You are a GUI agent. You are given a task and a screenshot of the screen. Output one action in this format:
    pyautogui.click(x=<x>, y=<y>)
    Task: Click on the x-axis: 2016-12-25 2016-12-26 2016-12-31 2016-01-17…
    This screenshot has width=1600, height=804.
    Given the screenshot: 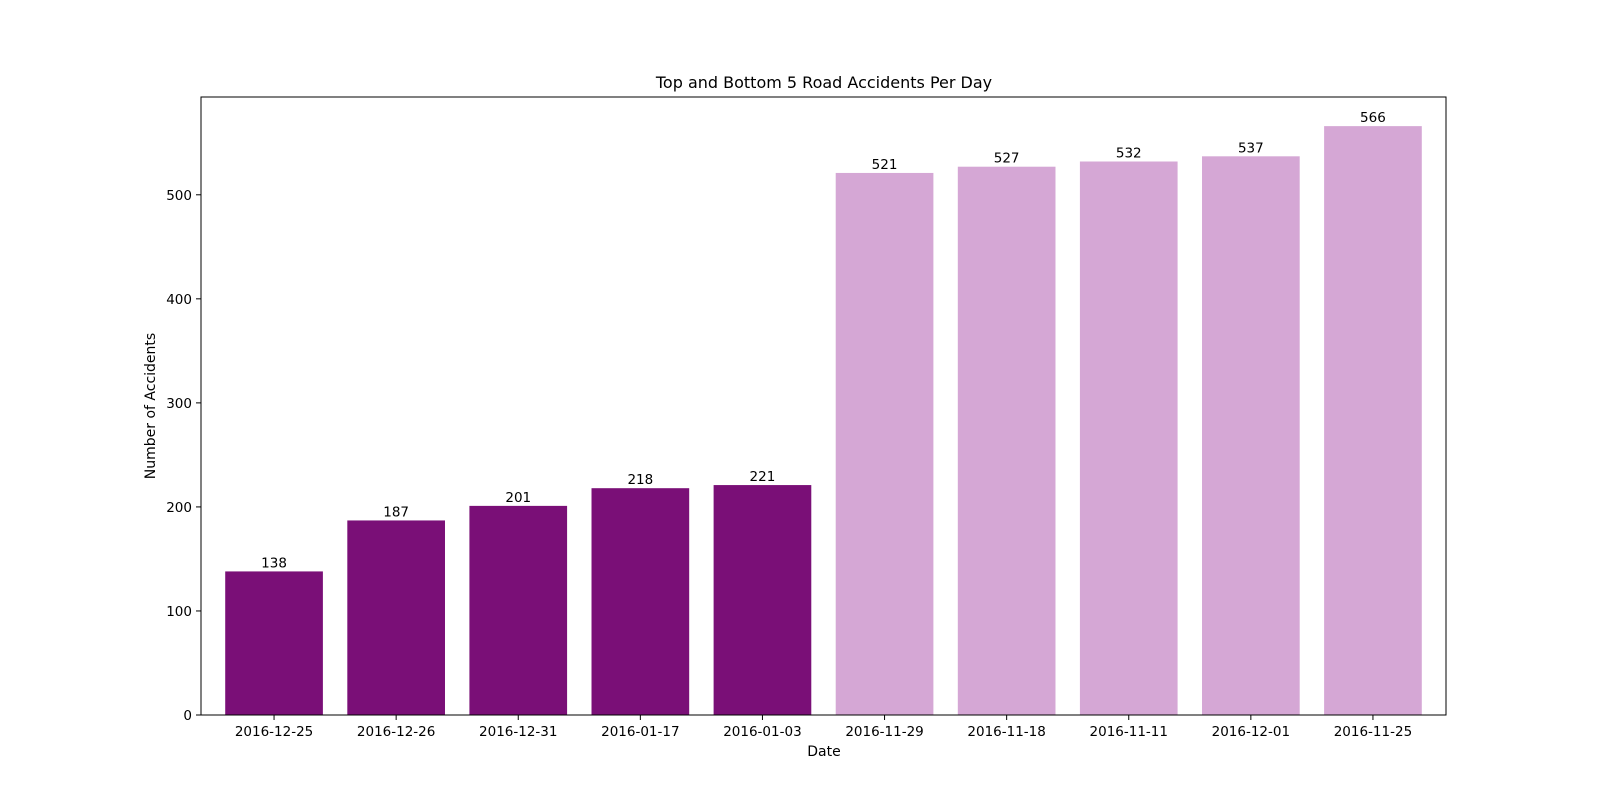 What is the action you would take?
    pyautogui.click(x=823, y=727)
    